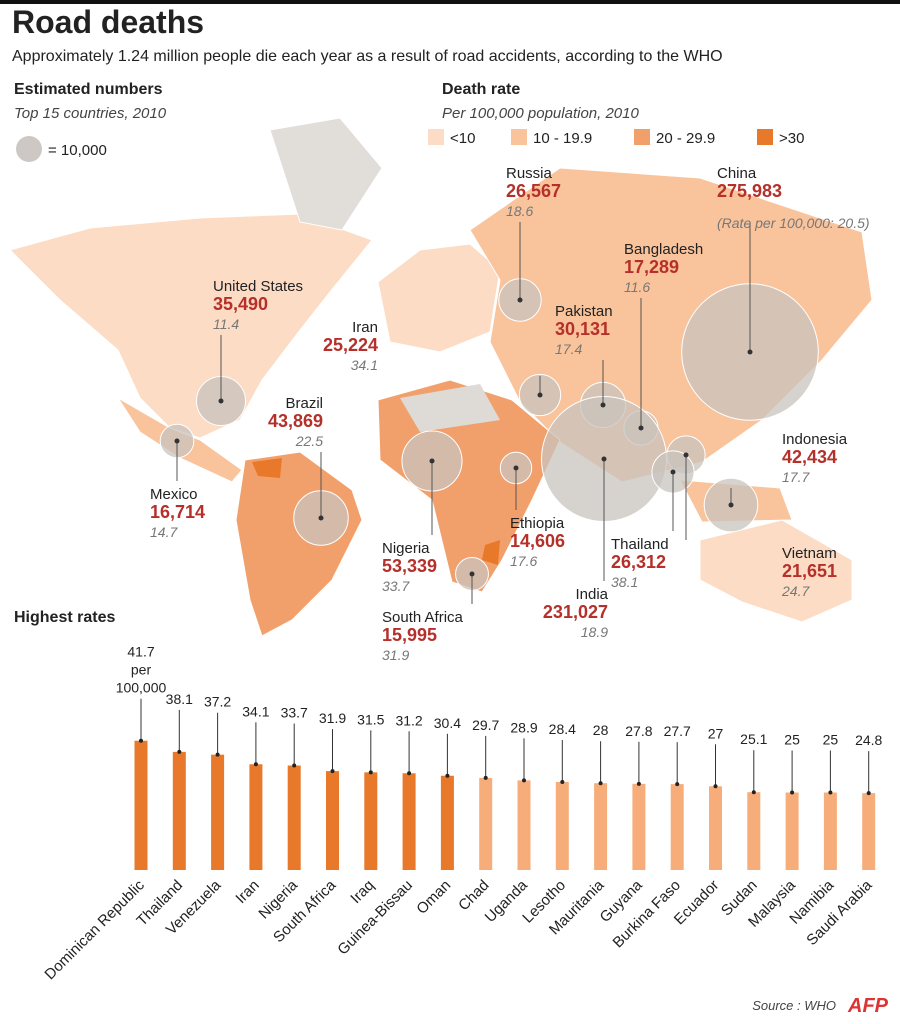  I want to click on title: Road deaths, so click(108, 22).